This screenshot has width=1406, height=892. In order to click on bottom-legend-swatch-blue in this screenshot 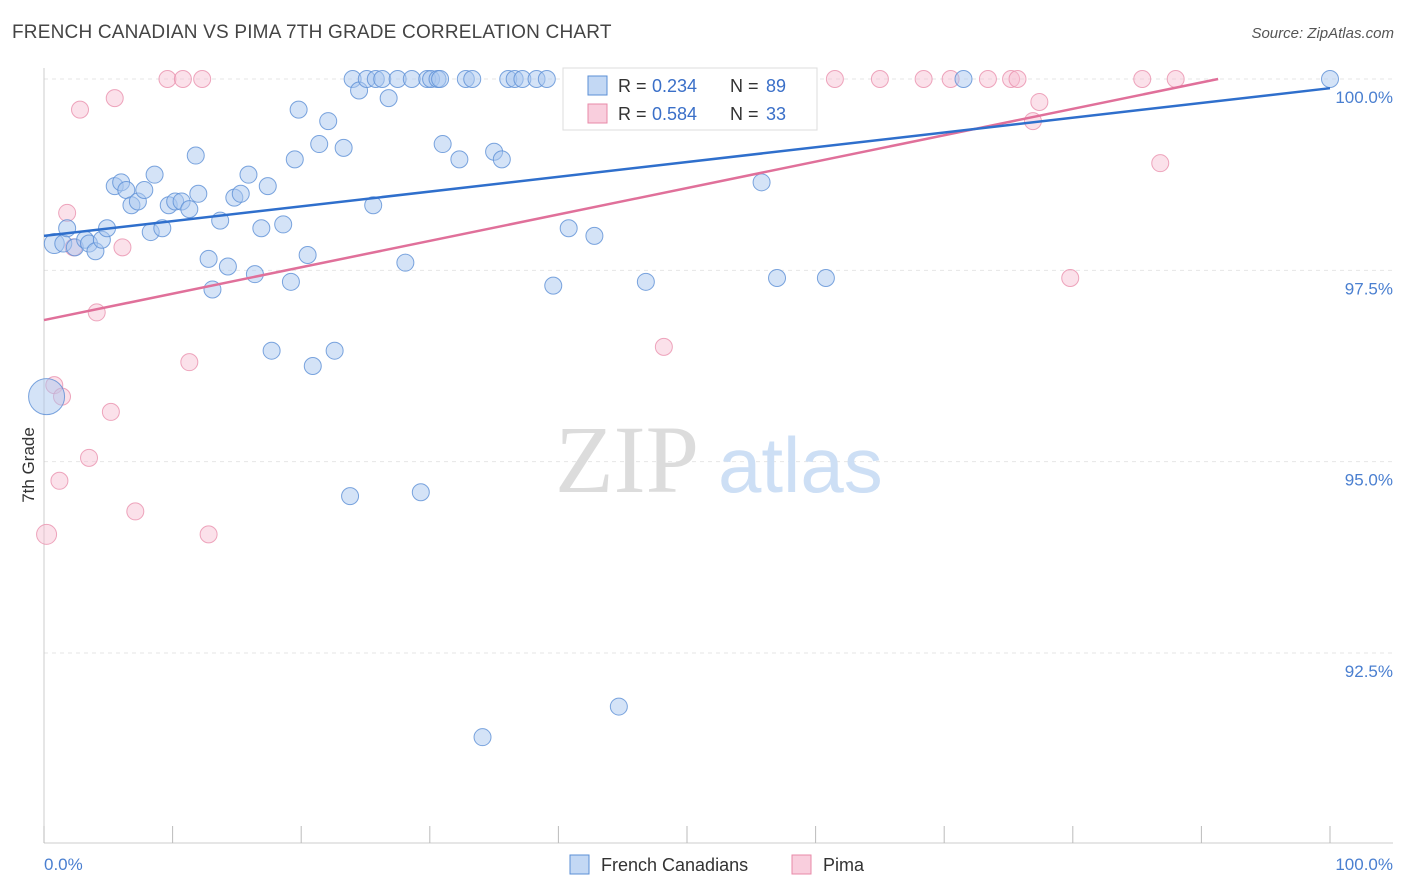, I will do `click(579, 864)`.